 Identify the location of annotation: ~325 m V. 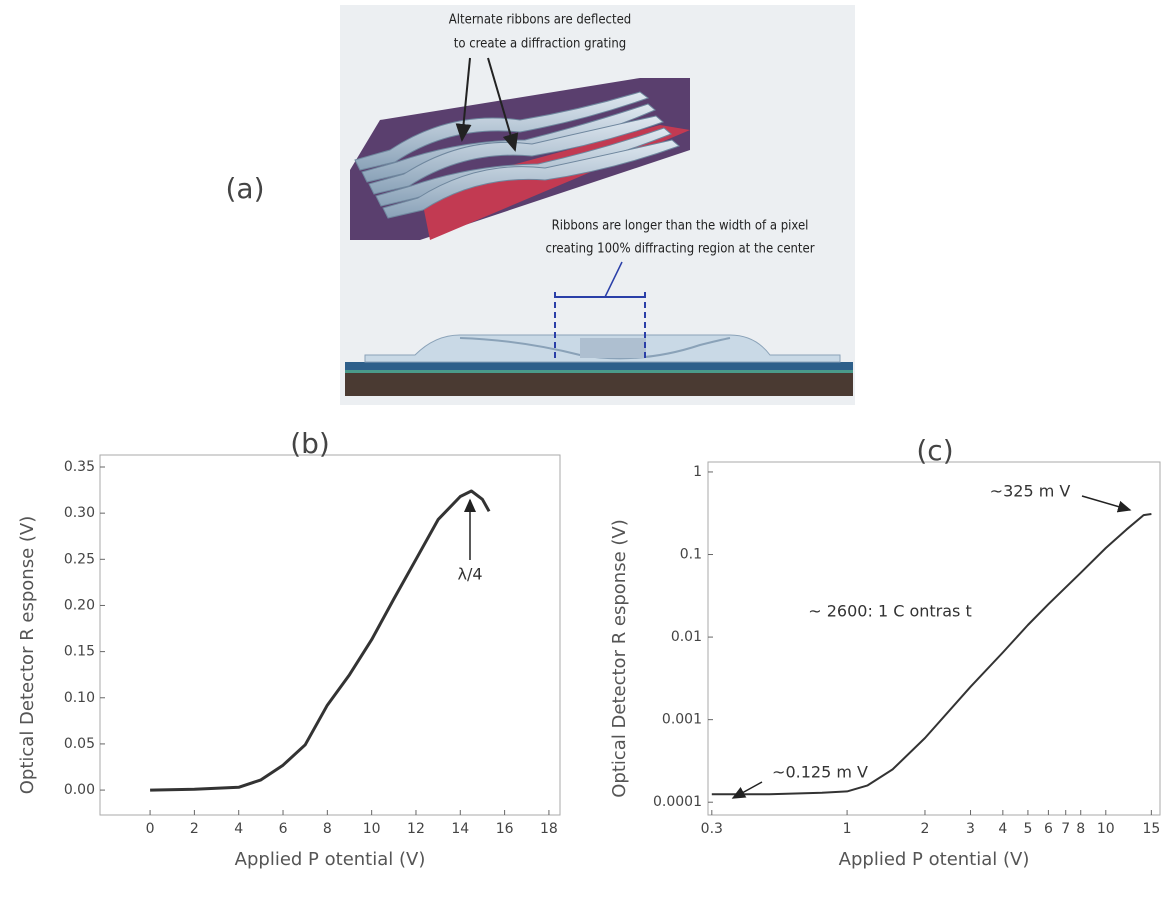
(1030, 491).